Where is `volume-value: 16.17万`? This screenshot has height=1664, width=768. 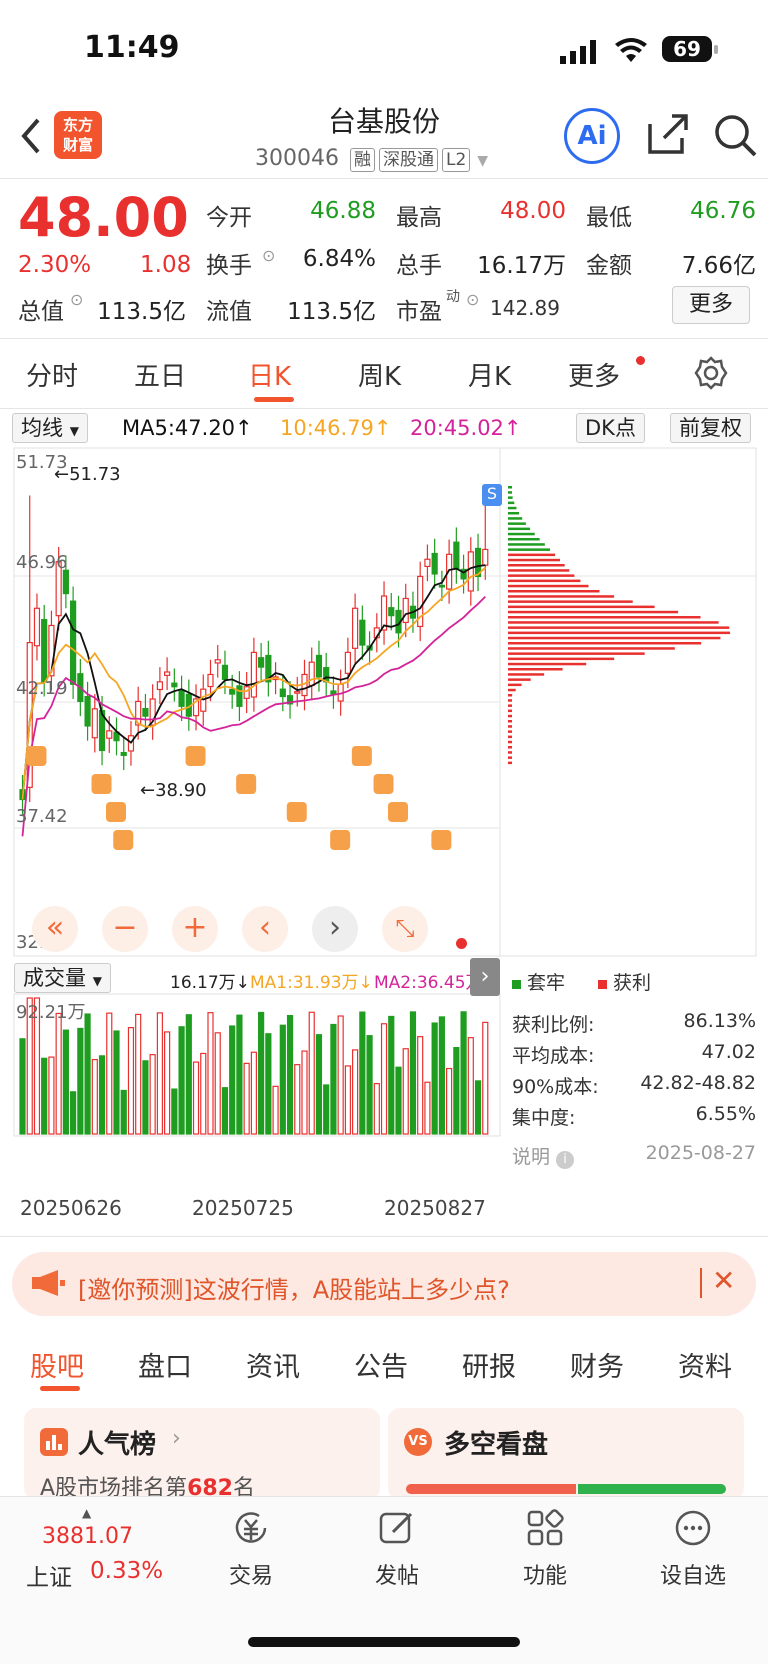 volume-value: 16.17万 is located at coordinates (521, 266).